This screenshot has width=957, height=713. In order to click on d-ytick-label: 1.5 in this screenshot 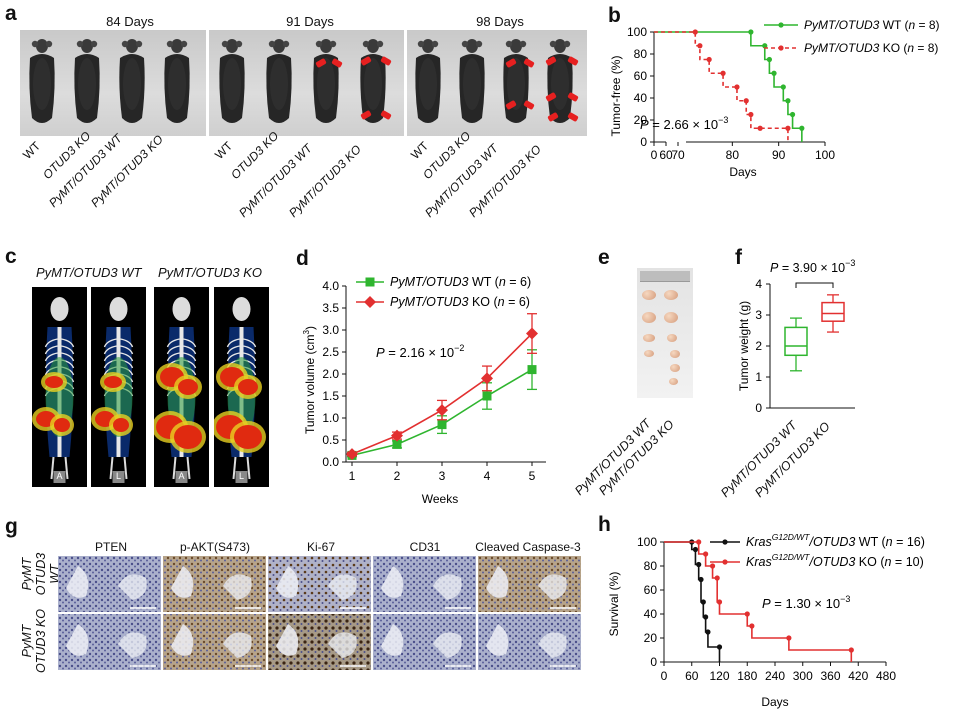, I will do `click(330, 396)`.